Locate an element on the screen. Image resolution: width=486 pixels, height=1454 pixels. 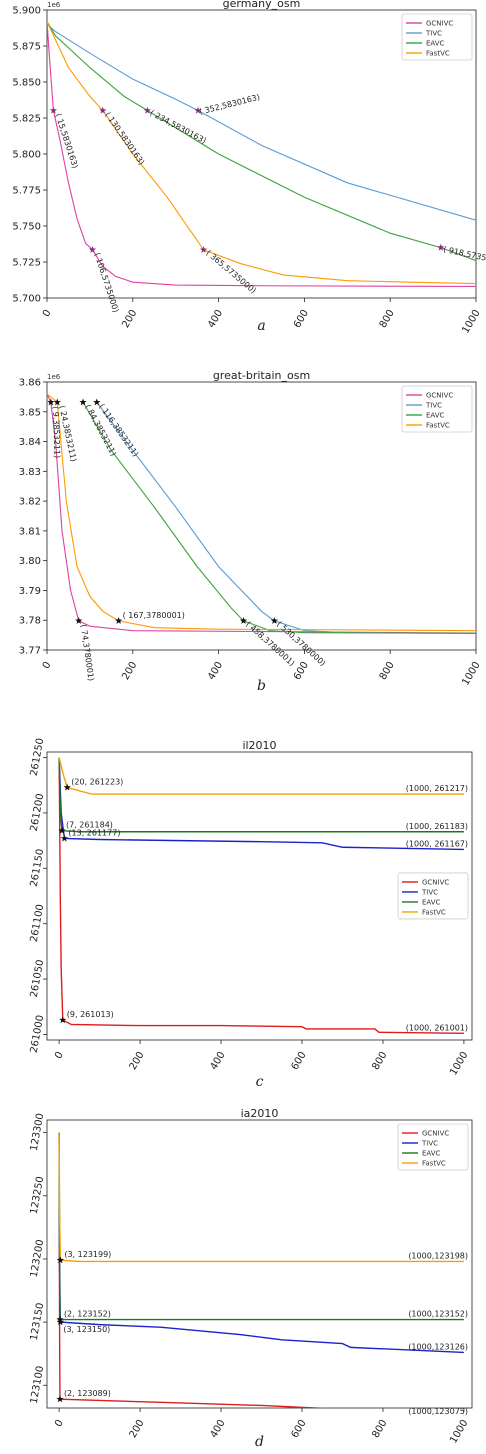
y-tick-label: 5.775 is located at coordinates (26, 191).